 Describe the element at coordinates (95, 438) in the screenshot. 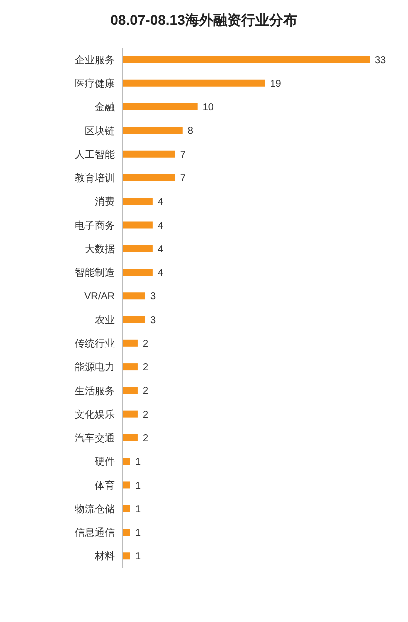

I see `y-tick-label: 汽车交通` at that location.